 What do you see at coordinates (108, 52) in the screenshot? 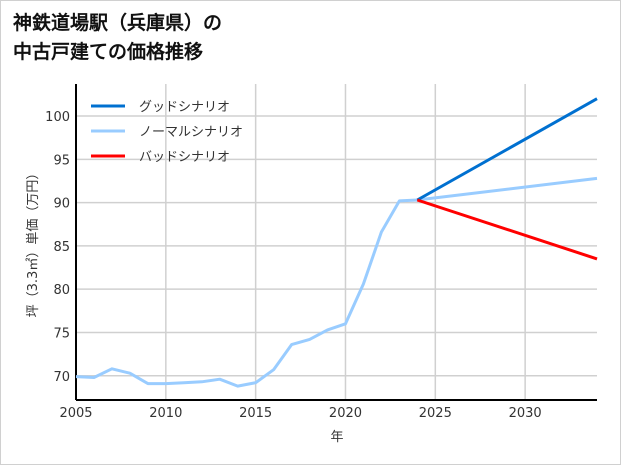
I see `chart-title-line-2: 中古戸建ての価格推移` at bounding box center [108, 52].